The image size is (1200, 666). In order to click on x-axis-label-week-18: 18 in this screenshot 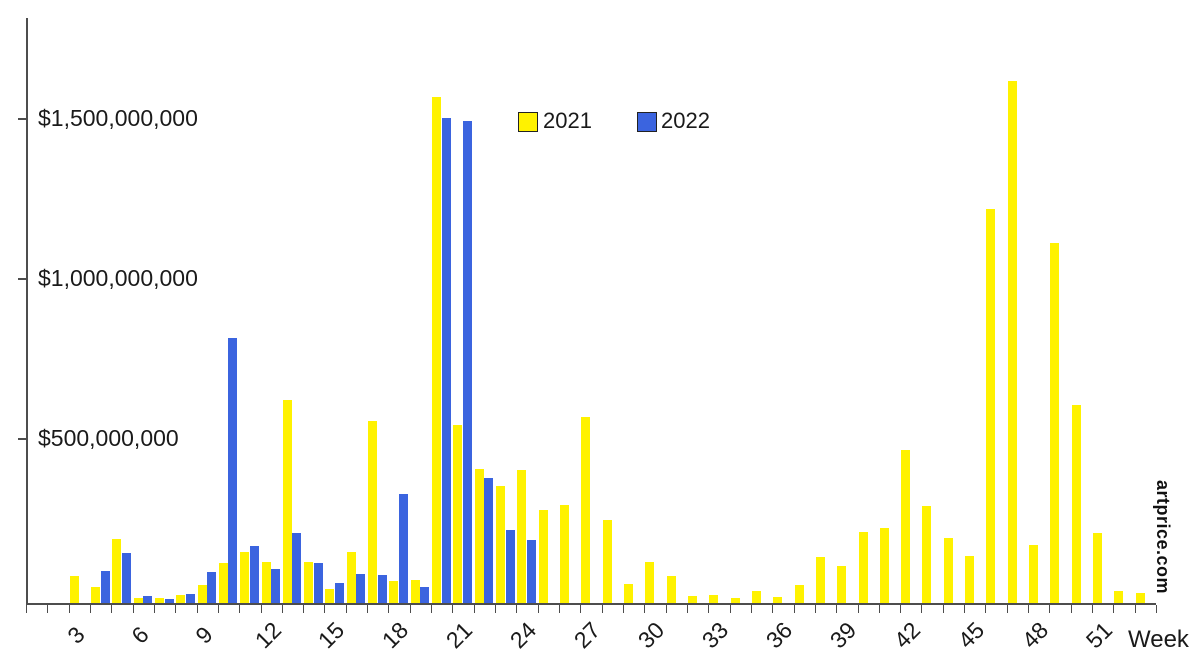, I will do `click(395, 635)`.